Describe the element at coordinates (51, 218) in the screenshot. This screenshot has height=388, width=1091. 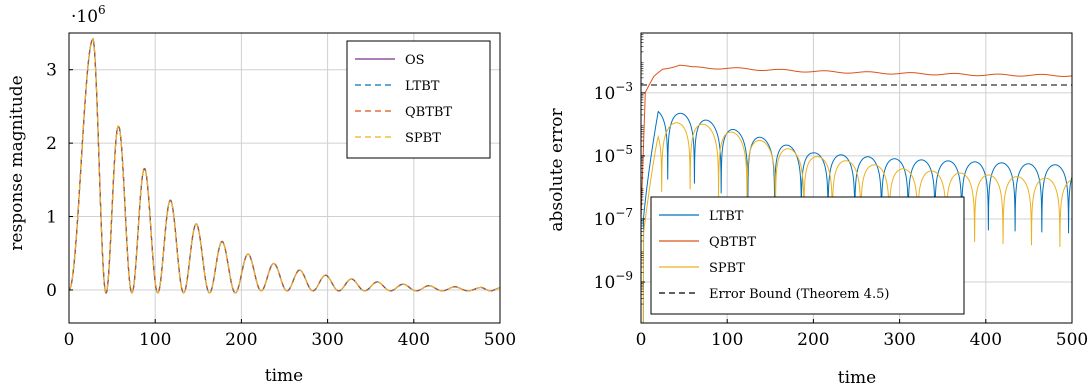
I see `left-y-tick-label: 1` at that location.